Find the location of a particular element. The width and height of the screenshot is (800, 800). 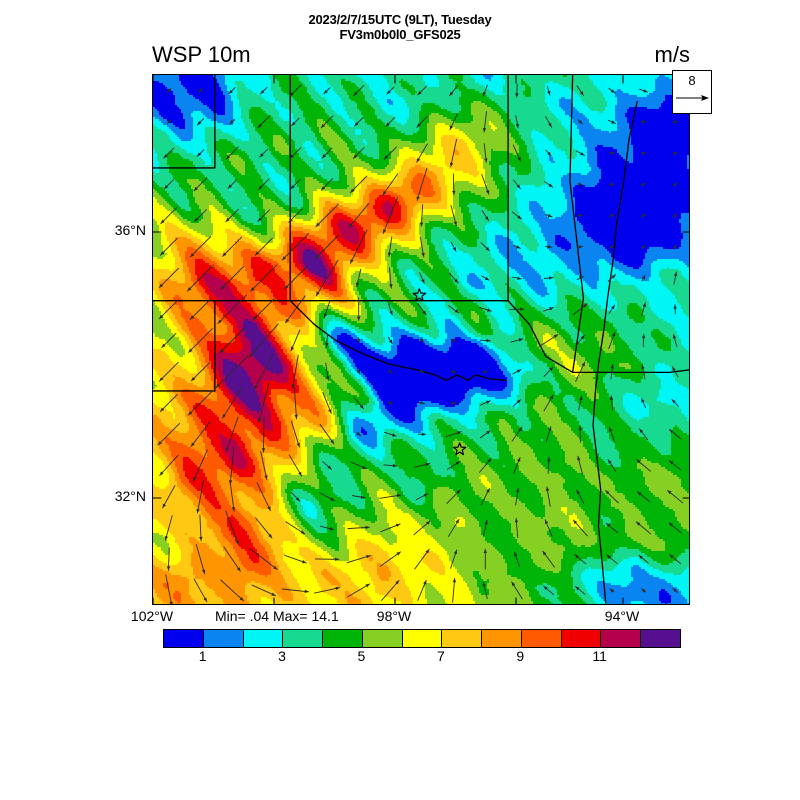

lon-label-2: 94°W is located at coordinates (622, 616).